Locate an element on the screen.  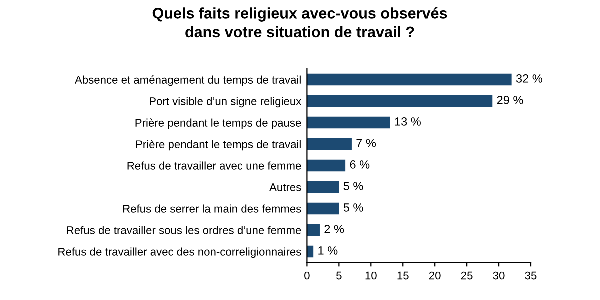
y-tick-label: Port visible d’un signe religieux is located at coordinates (226, 102).